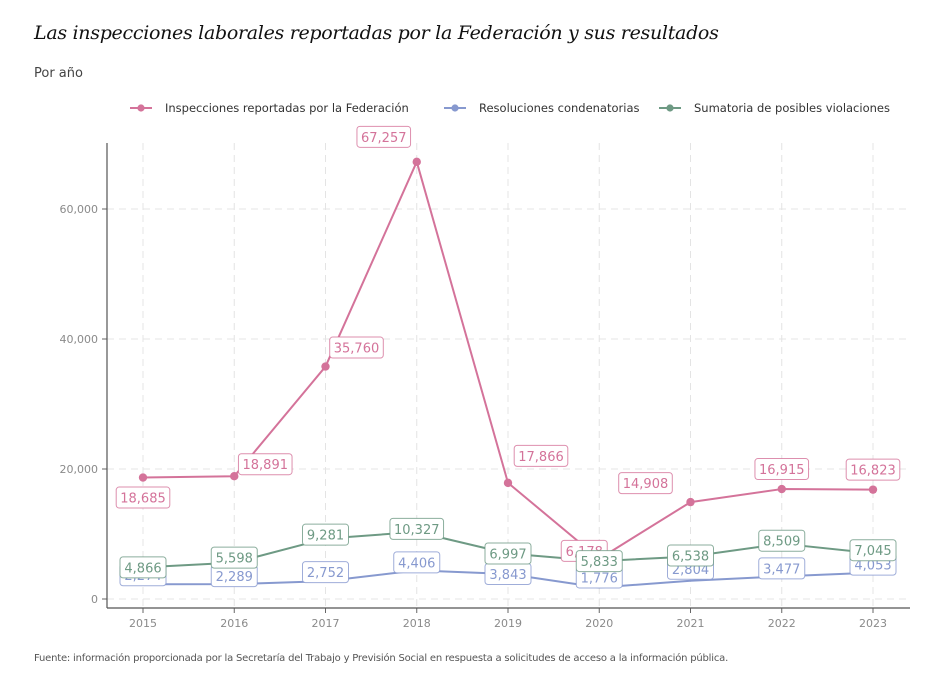 Image resolution: width=936 pixels, height=676 pixels. I want to click on y-tick-label: 60,000, so click(79, 209).